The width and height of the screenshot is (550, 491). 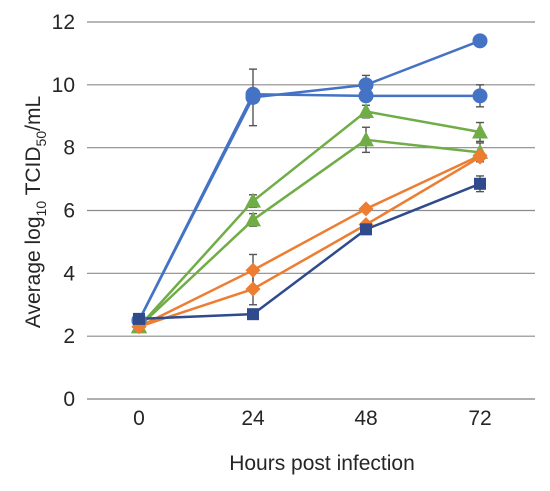 What do you see at coordinates (69, 336) in the screenshot?
I see `y-tick-label: 2` at bounding box center [69, 336].